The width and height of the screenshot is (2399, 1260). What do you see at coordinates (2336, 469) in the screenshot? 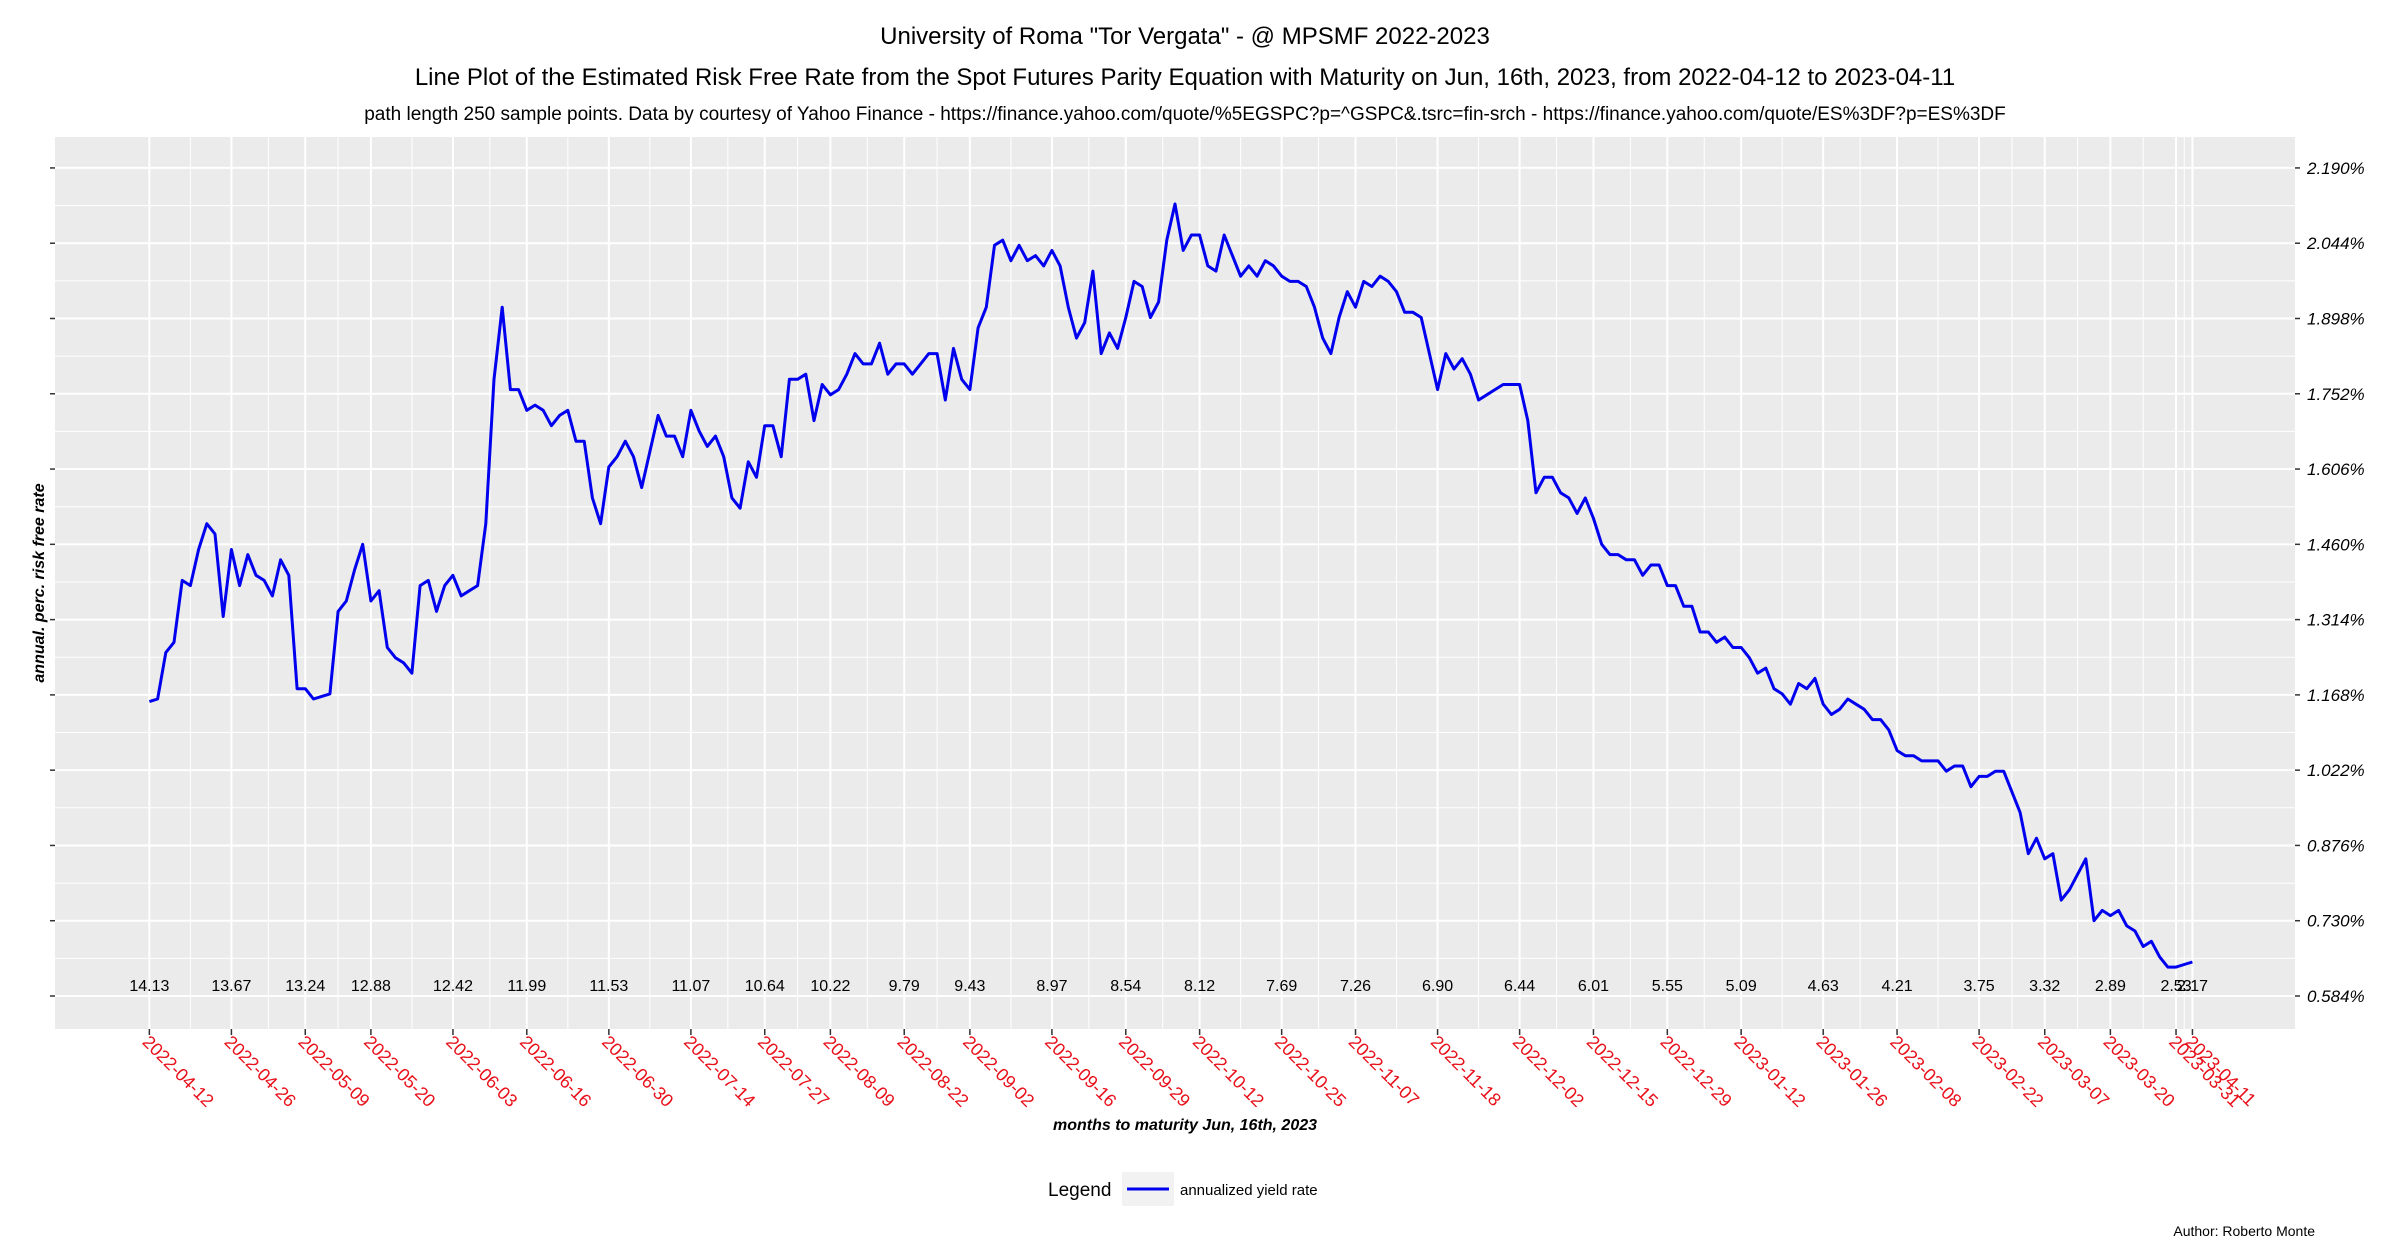
I see `y-tick-label: 1.606%` at bounding box center [2336, 469].